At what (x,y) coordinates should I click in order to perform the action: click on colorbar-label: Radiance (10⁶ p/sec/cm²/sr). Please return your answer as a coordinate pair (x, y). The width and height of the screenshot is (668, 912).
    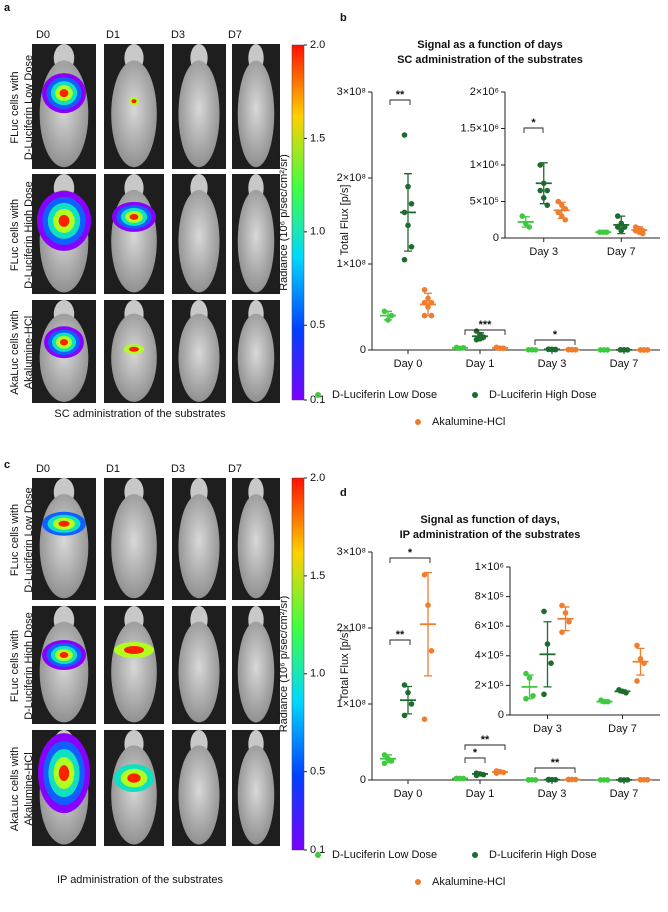
    Looking at the image, I should click on (284, 664).